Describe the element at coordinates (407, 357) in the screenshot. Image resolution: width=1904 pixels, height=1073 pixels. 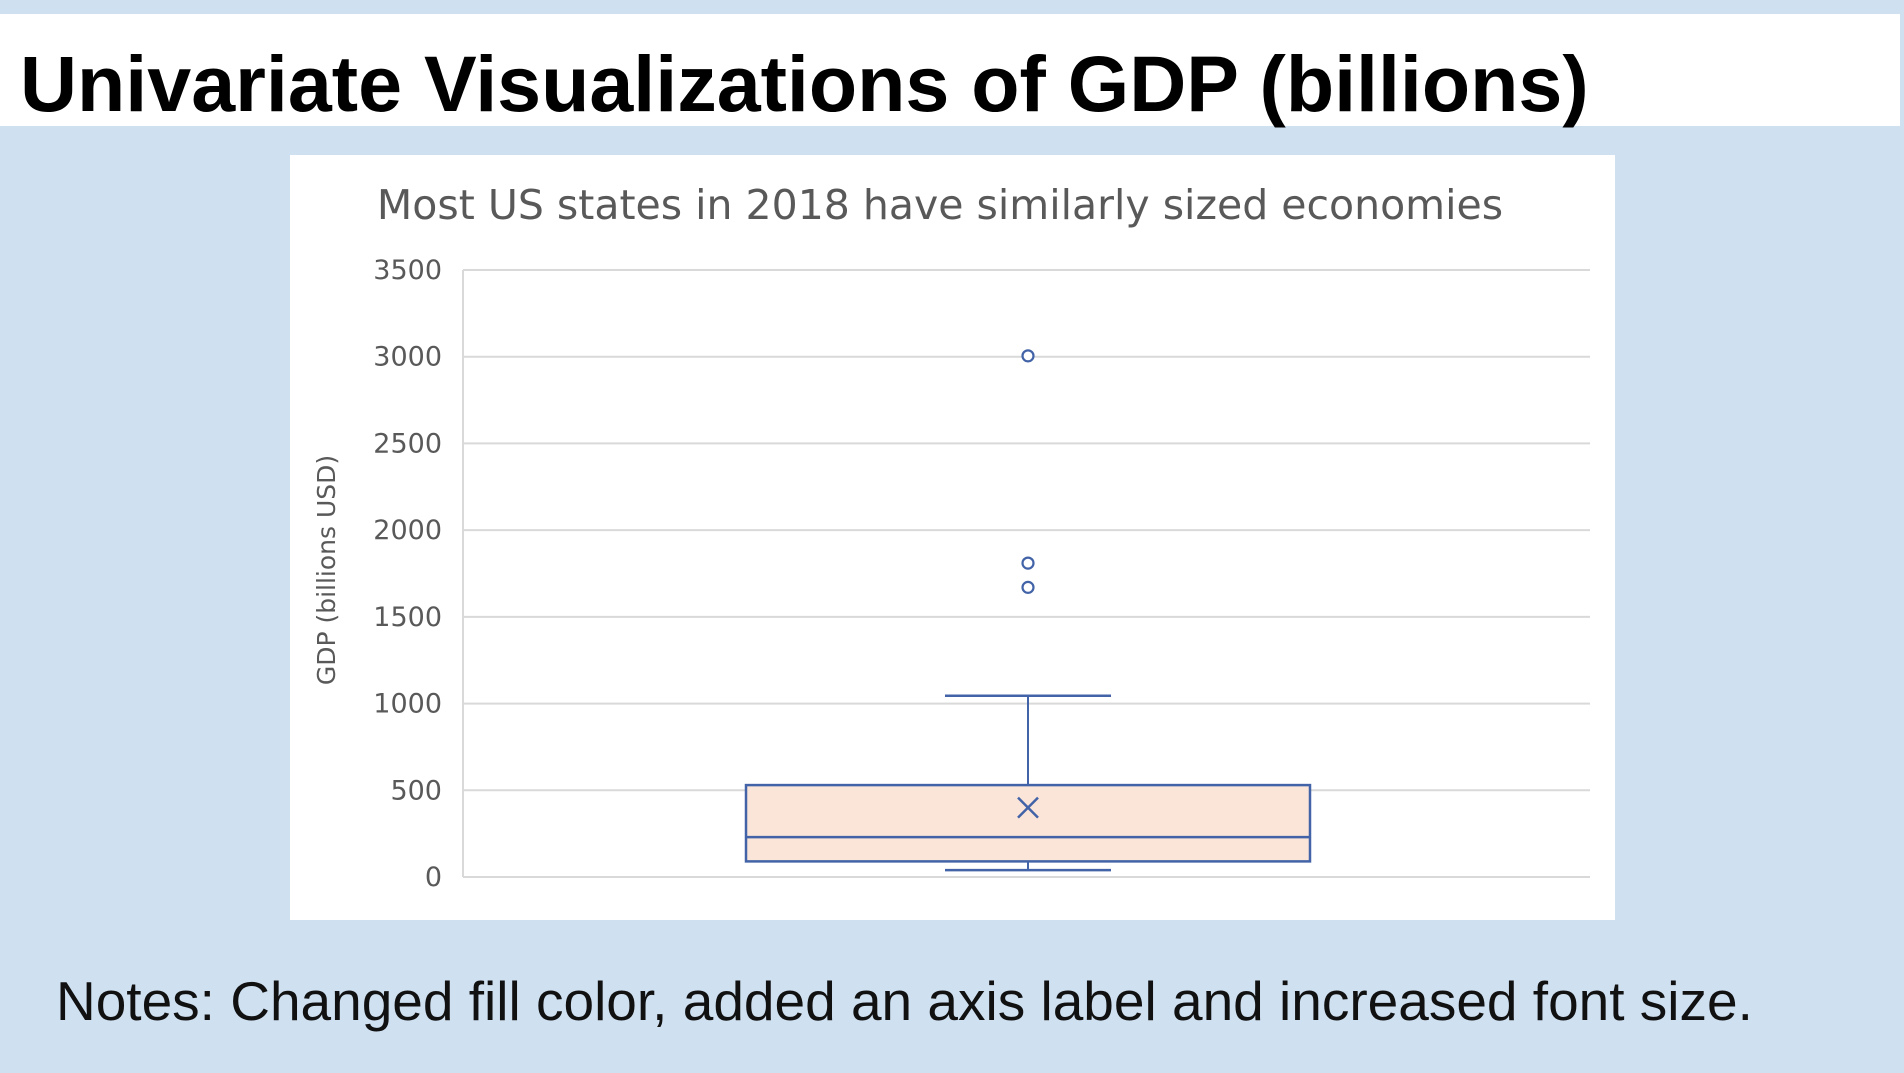
I see `y-tick-label-3000: 3000` at that location.